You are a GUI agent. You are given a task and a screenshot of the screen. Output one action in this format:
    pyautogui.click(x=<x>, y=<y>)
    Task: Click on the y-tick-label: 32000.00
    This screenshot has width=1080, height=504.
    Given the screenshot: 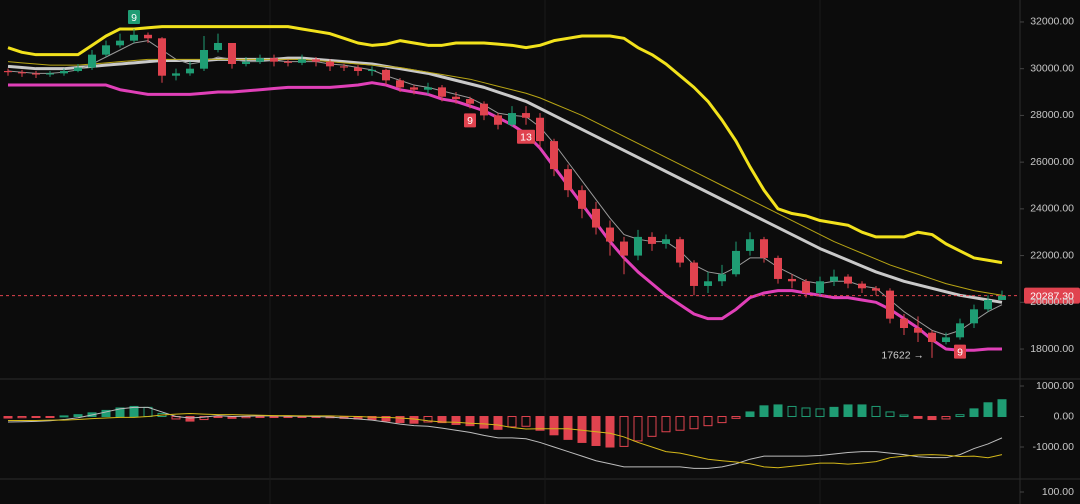 What is the action you would take?
    pyautogui.click(x=1052, y=22)
    